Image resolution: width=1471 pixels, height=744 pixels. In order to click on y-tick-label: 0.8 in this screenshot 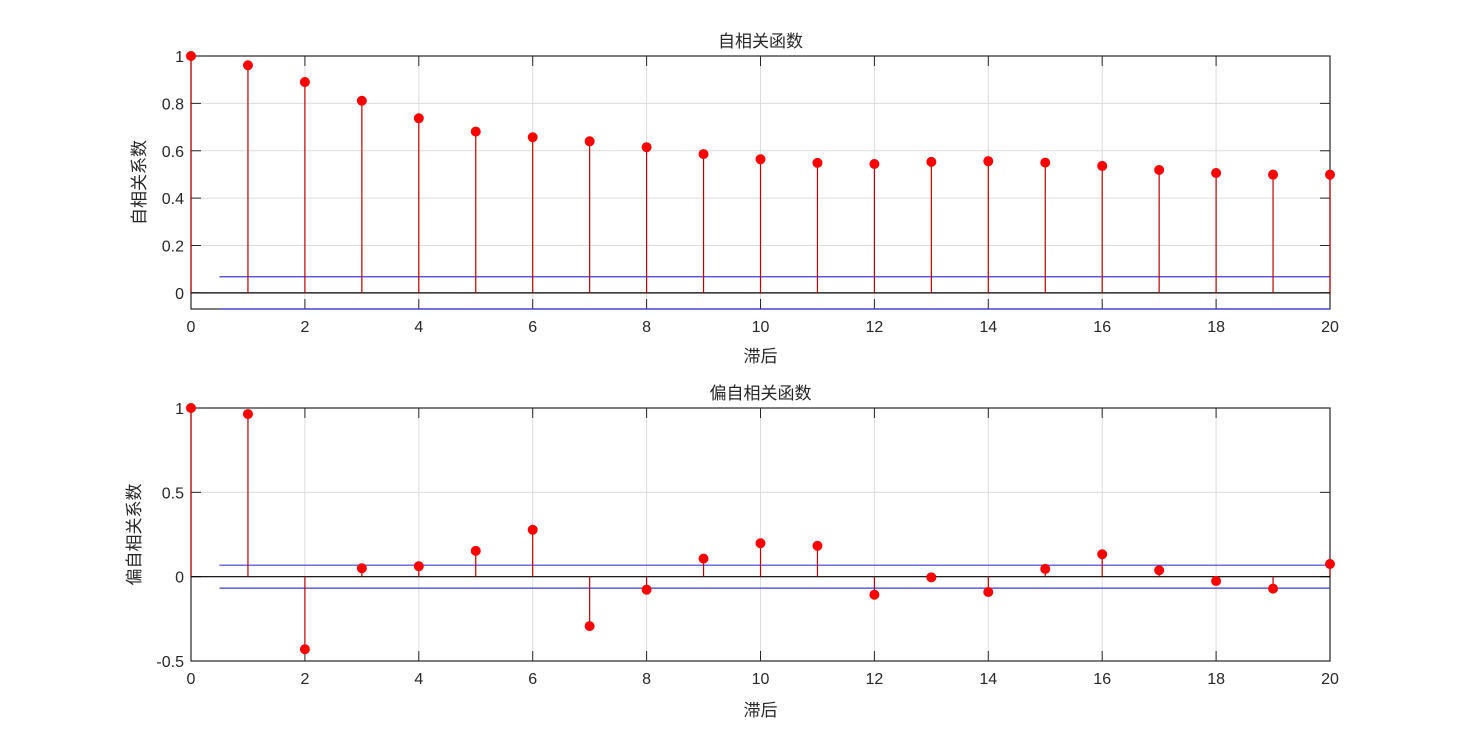, I will do `click(173, 104)`.